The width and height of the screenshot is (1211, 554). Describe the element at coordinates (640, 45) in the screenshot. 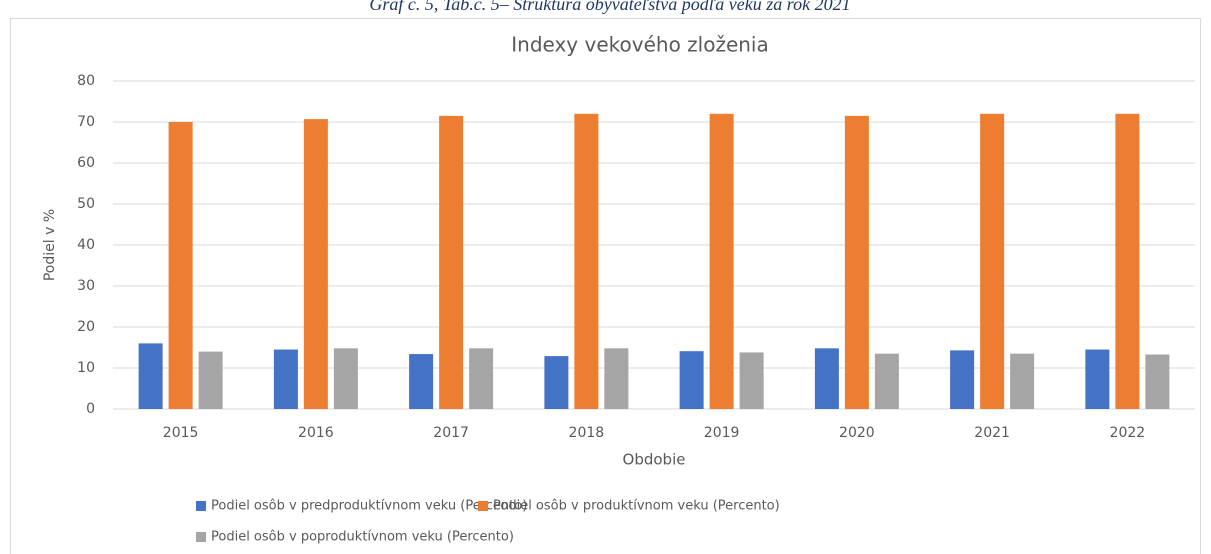

I see `chart-title: Indexy vekového zloženia` at that location.